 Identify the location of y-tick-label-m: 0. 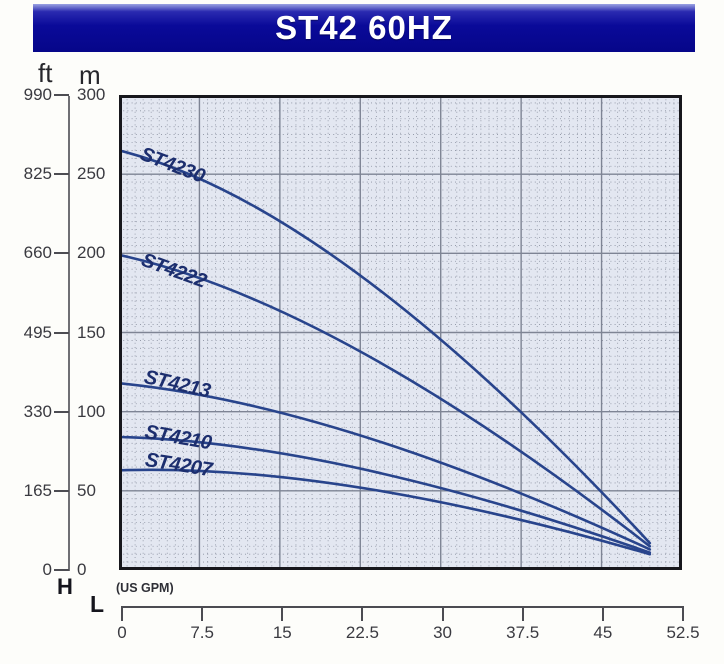
(82, 569).